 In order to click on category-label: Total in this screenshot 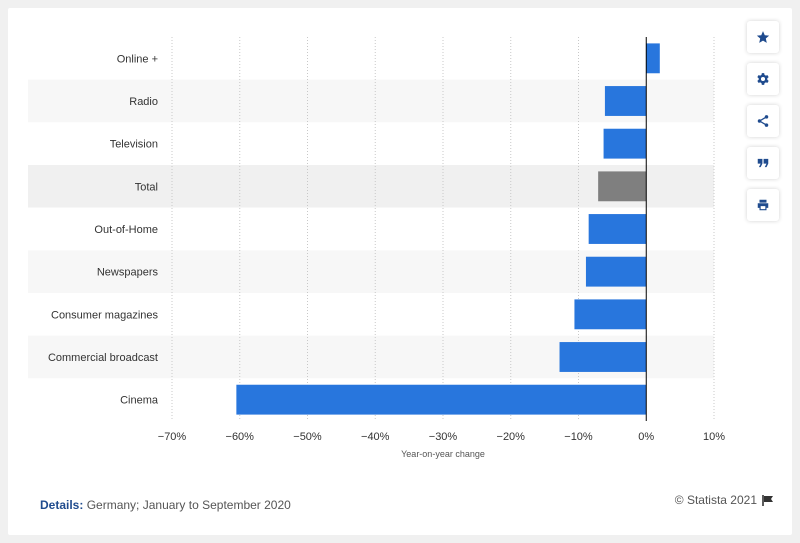, I will do `click(146, 187)`.